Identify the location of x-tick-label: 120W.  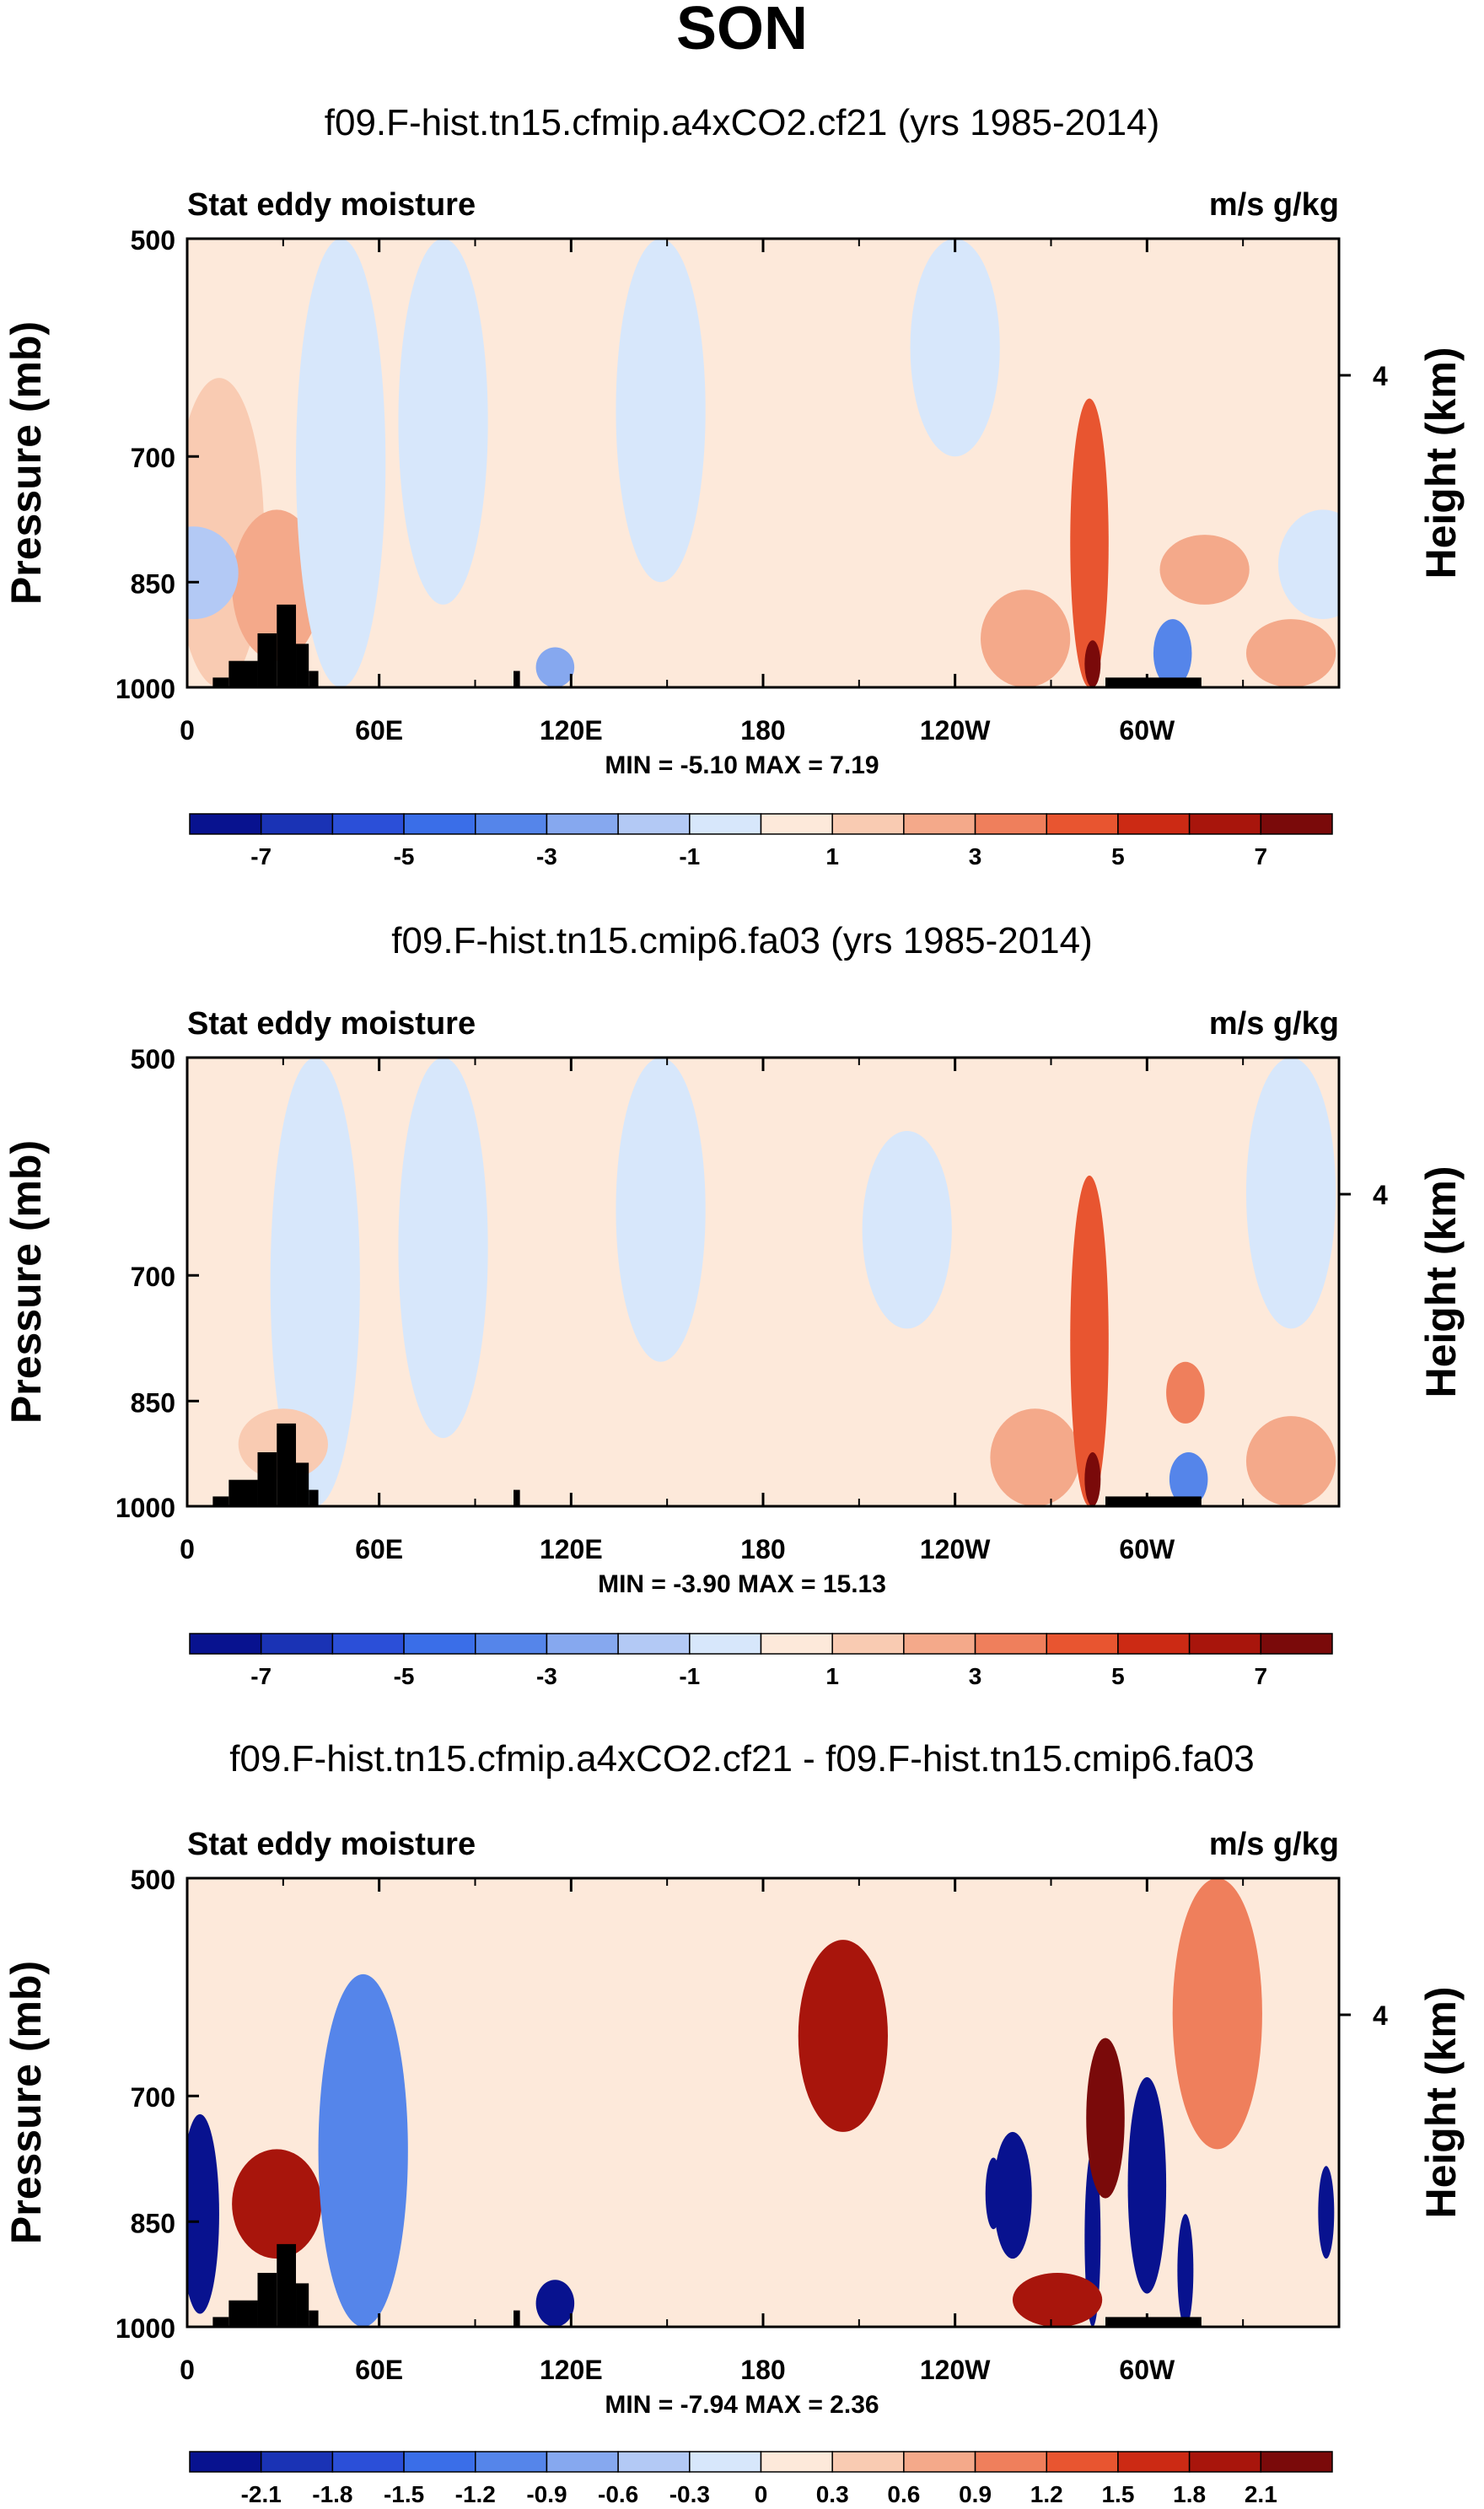
(955, 1549).